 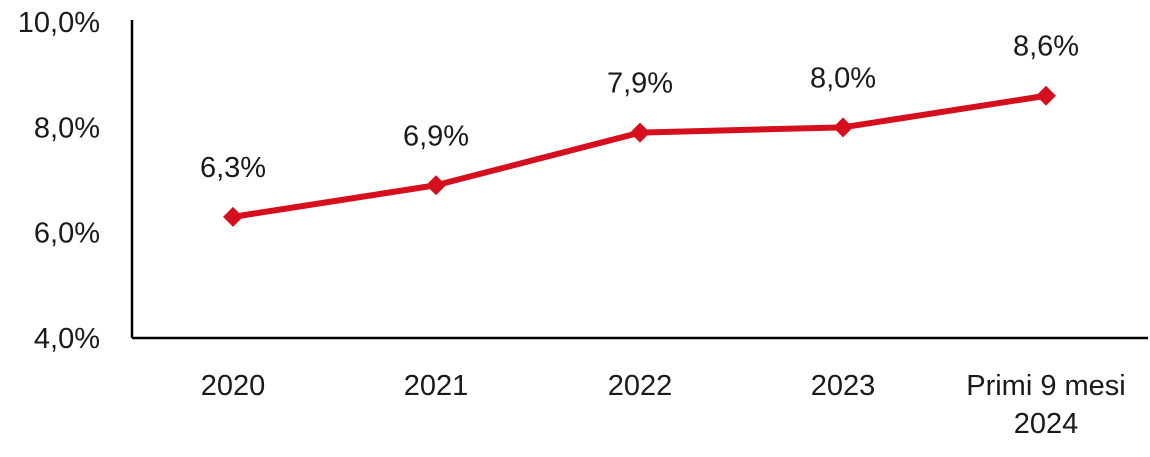 What do you see at coordinates (843, 386) in the screenshot?
I see `x-category-label: 2023` at bounding box center [843, 386].